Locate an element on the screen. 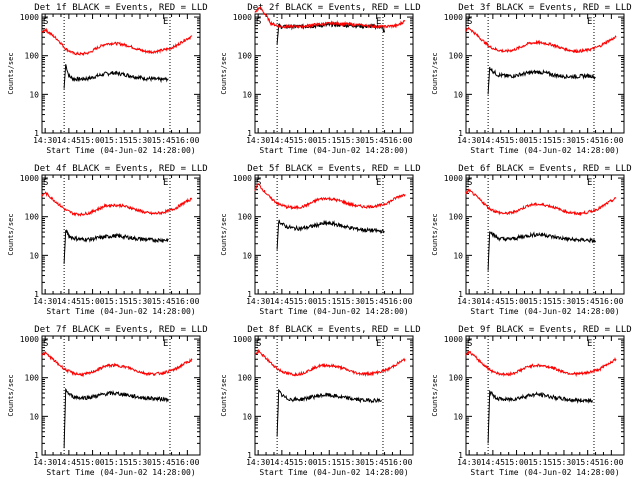 The width and height of the screenshot is (640, 480). chart-title: Det 1f BLACK = Events, RED = LLD is located at coordinates (120, 8).